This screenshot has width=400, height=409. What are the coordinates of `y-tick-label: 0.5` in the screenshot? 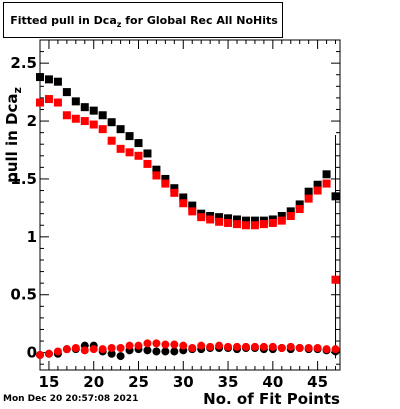 It's located at (23, 295).